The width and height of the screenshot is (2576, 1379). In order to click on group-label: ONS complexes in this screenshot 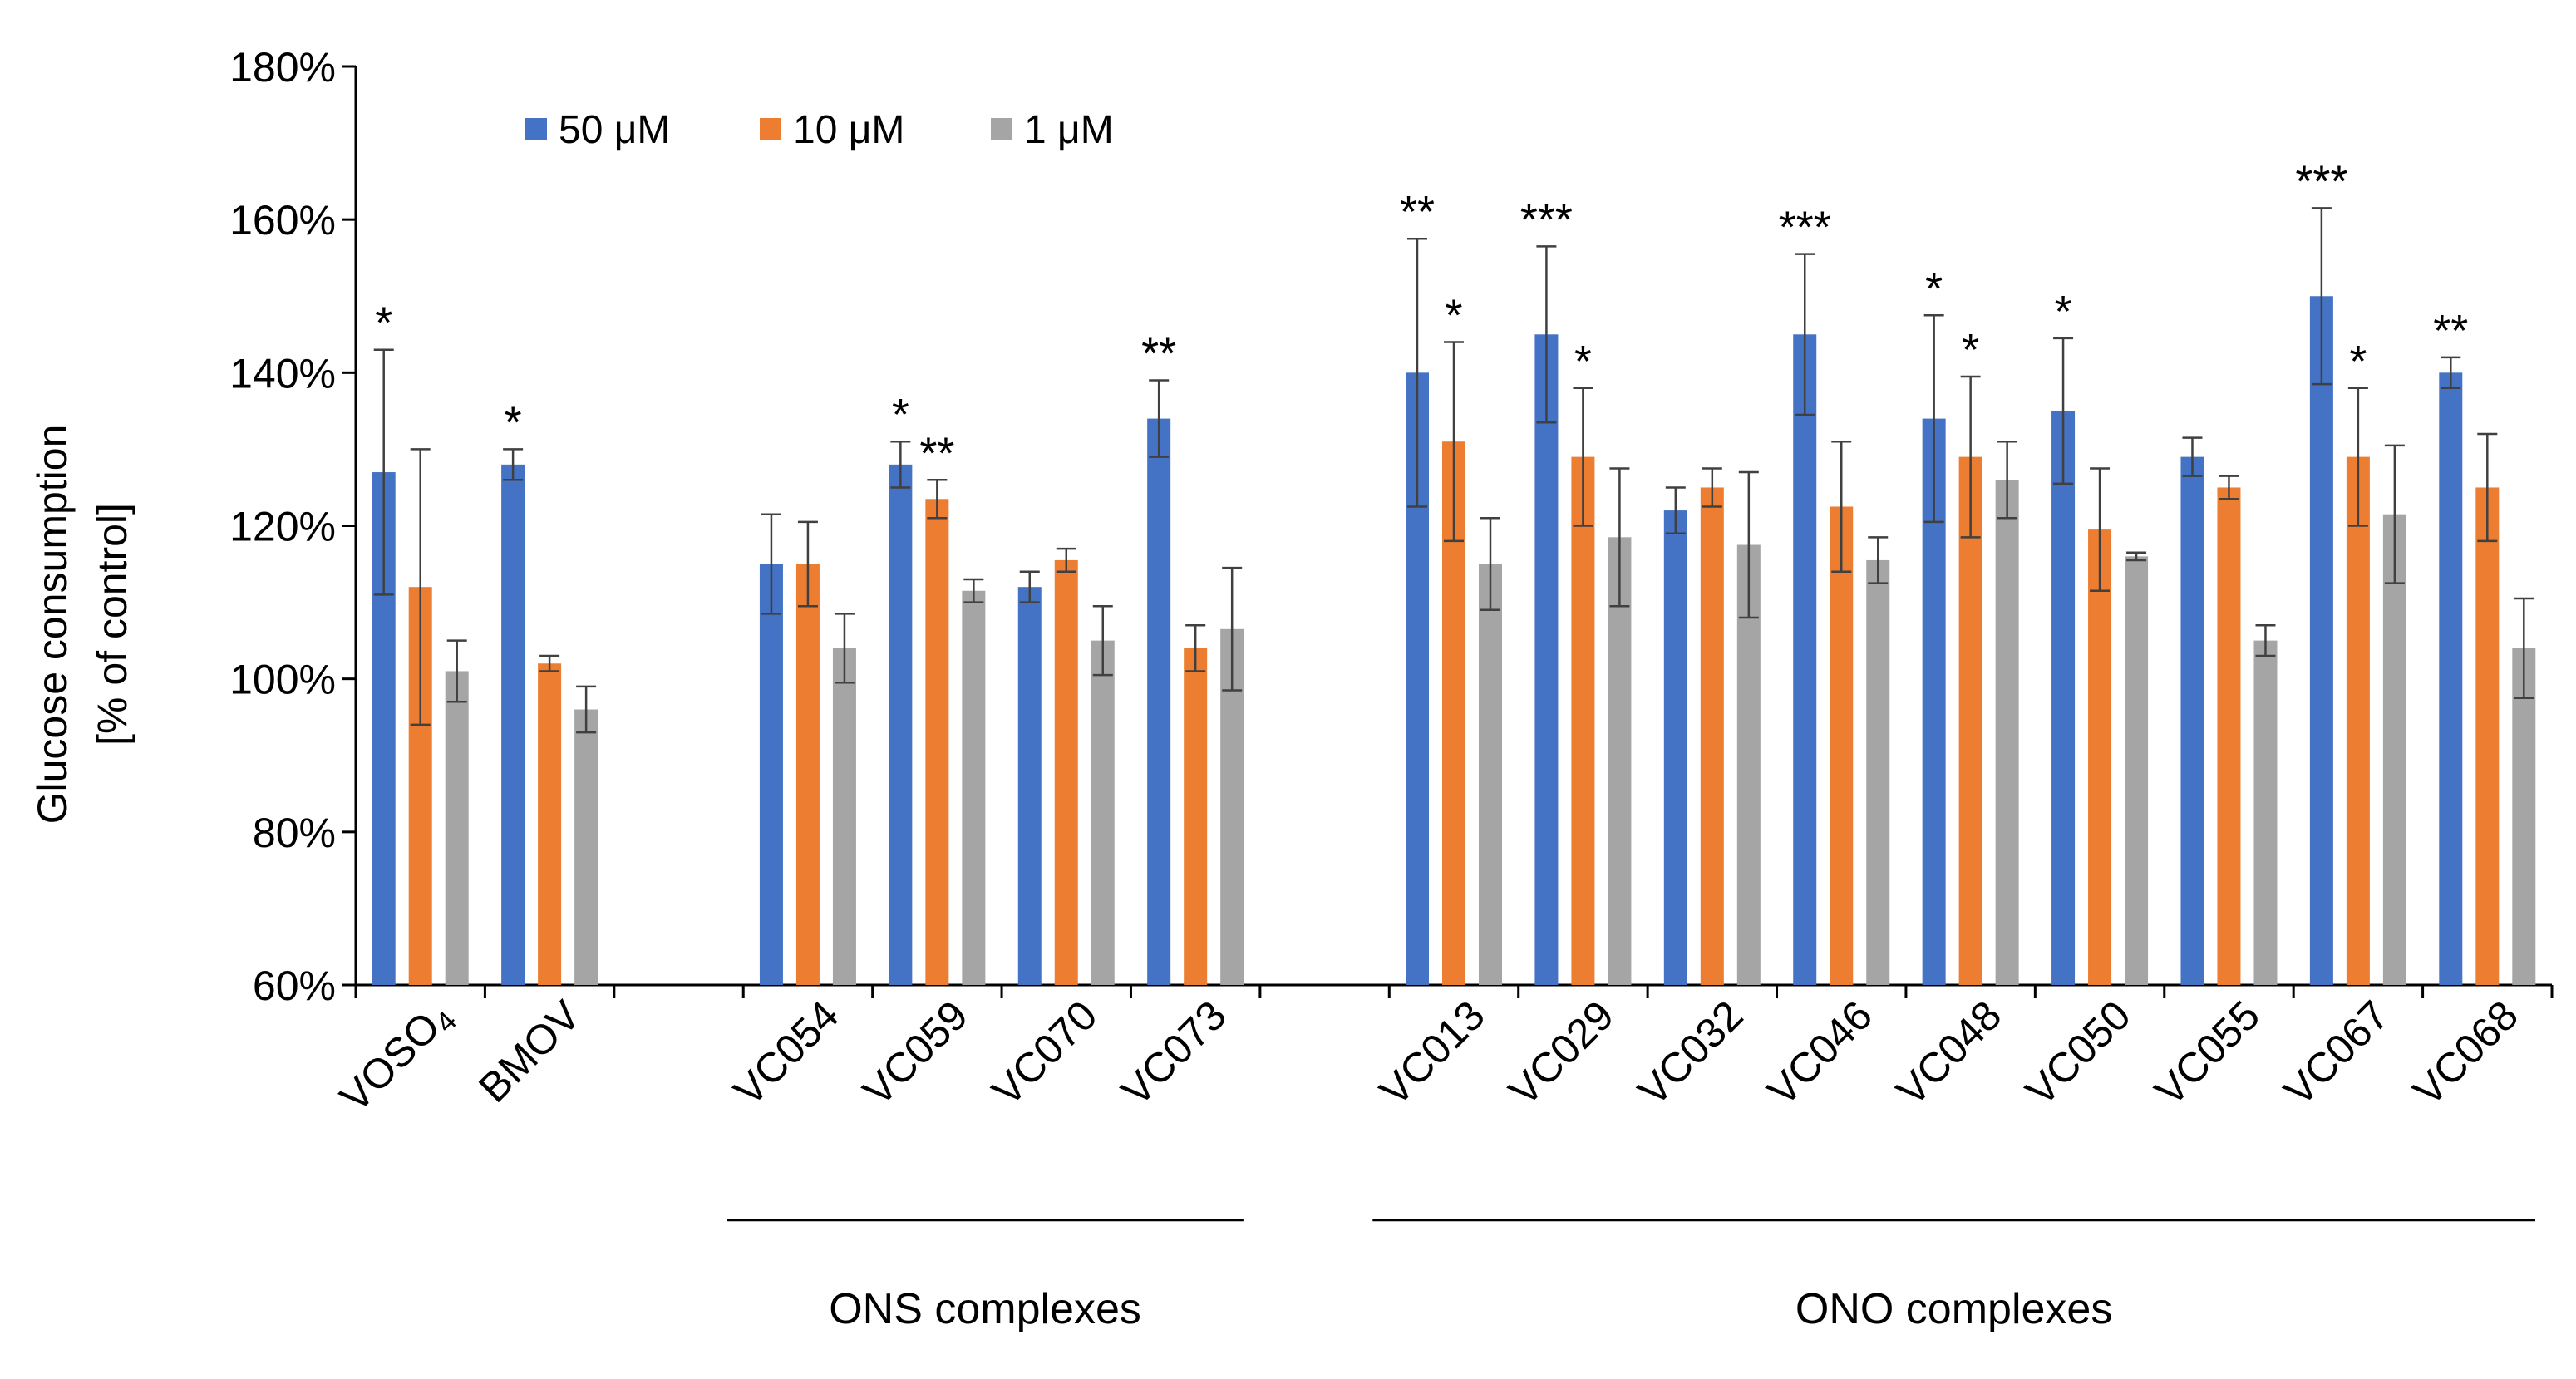, I will do `click(985, 1309)`.